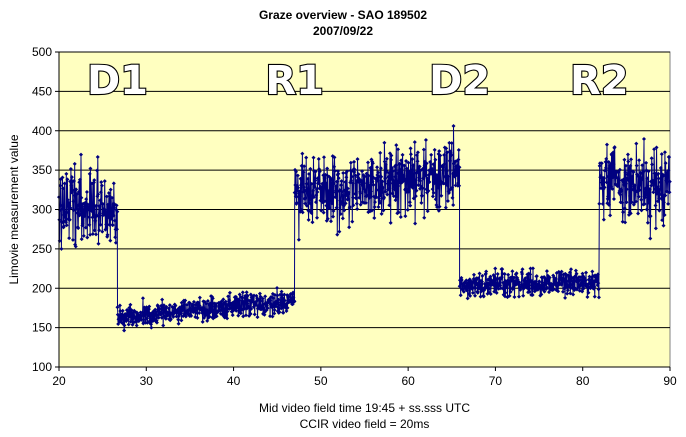  What do you see at coordinates (321, 381) in the screenshot?
I see `x-tick-label: 50` at bounding box center [321, 381].